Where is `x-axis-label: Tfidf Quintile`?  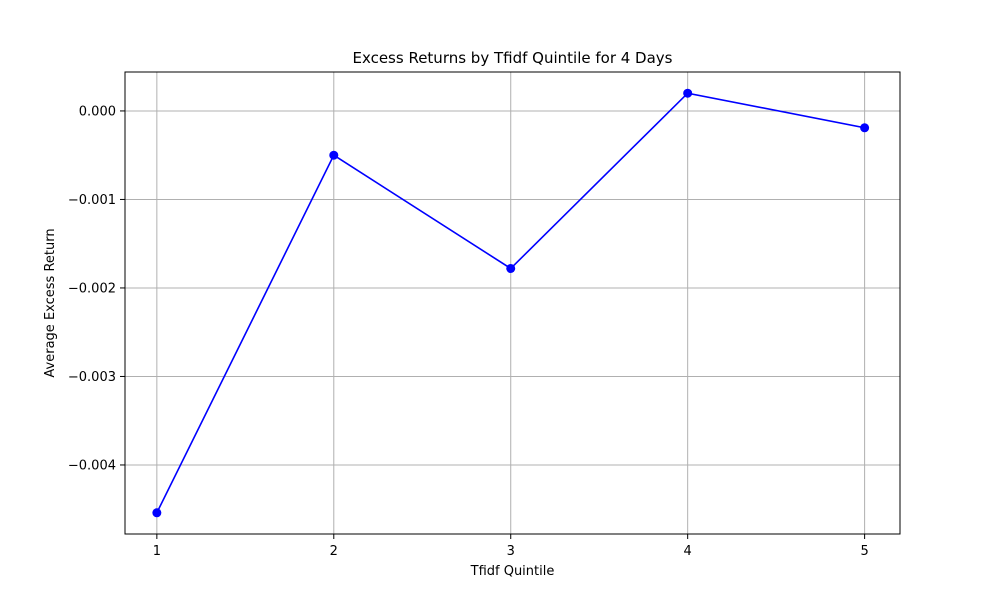 x-axis-label: Tfidf Quintile is located at coordinates (512, 571).